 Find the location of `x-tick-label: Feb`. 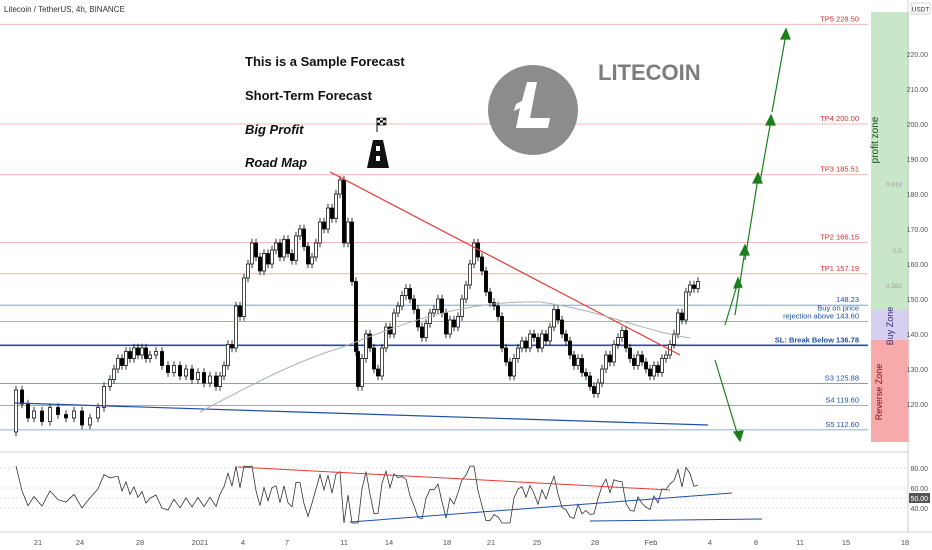

x-tick-label: Feb is located at coordinates (651, 542).